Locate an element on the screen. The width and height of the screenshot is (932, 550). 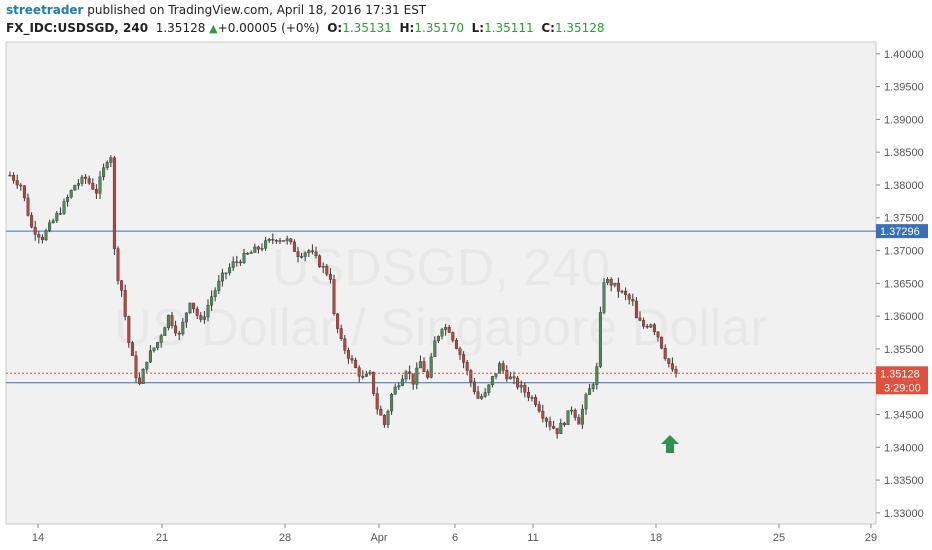
up-arrow-icon is located at coordinates (670, 443).